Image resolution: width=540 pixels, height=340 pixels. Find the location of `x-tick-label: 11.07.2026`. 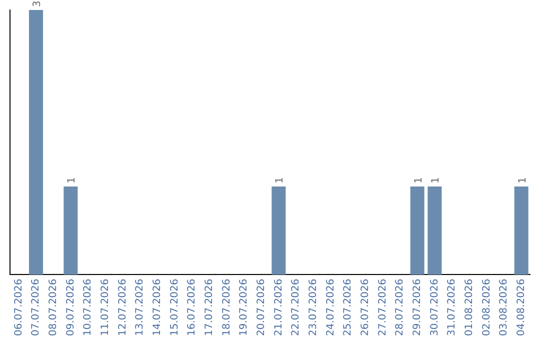

x-tick-label: 11.07.2026 is located at coordinates (105, 307).